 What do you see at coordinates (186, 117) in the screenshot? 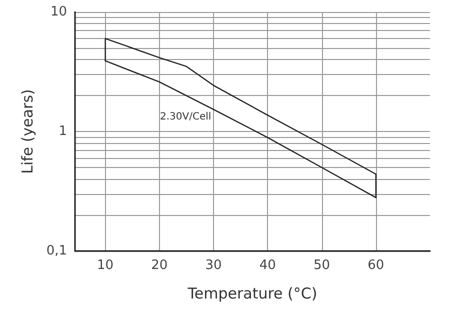
I see `annotation: 2.30V/Cell` at bounding box center [186, 117].